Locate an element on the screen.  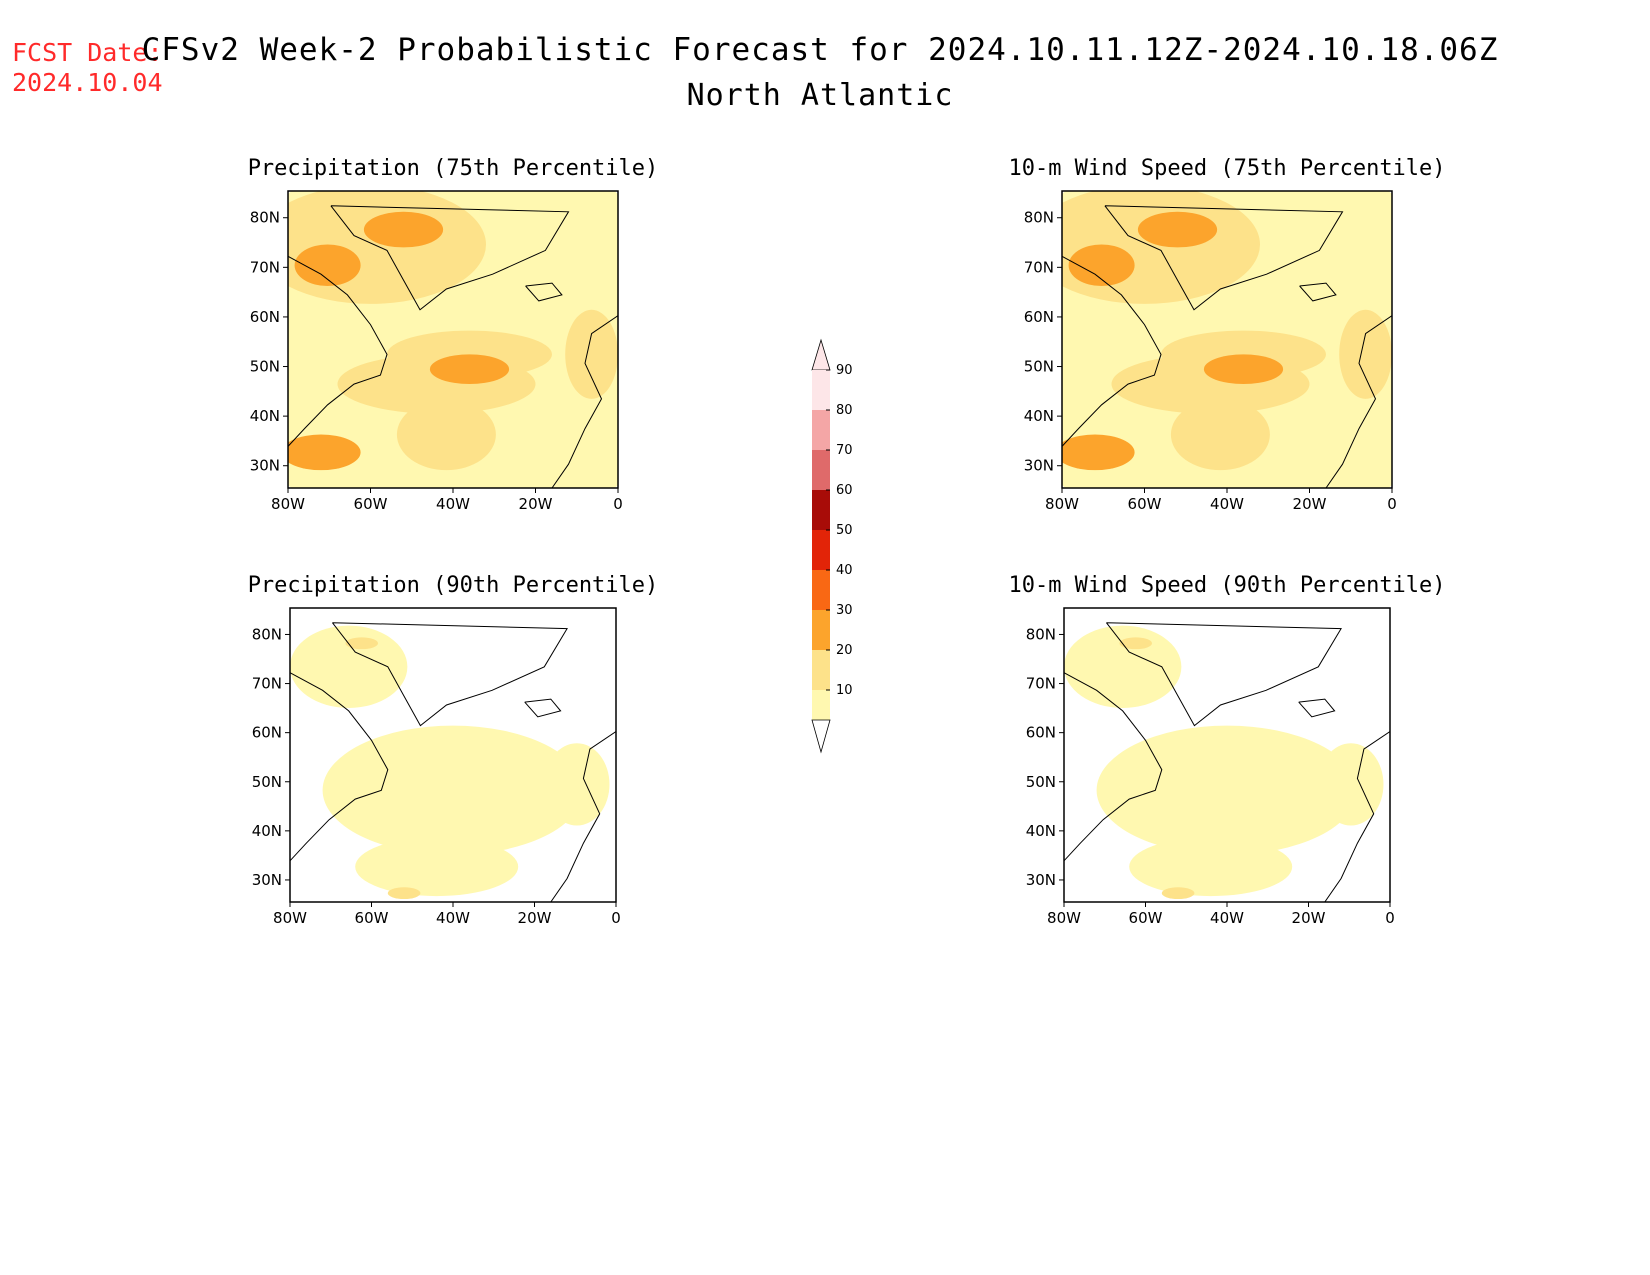
colorbar-label: 40 is located at coordinates (844, 570).